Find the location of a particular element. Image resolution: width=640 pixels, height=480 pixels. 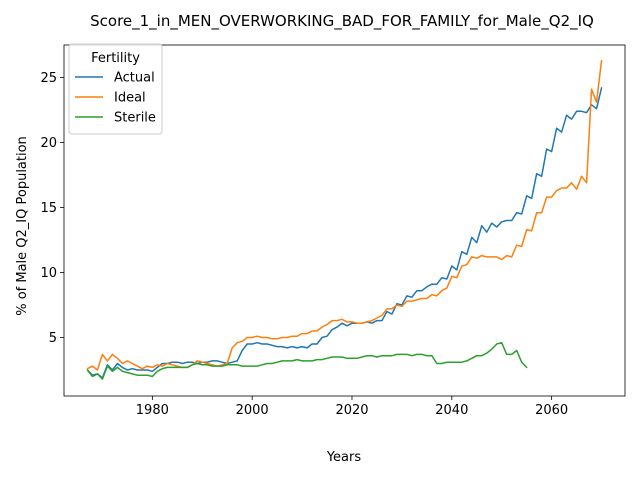

legend-label-actual: Actual is located at coordinates (134, 78).